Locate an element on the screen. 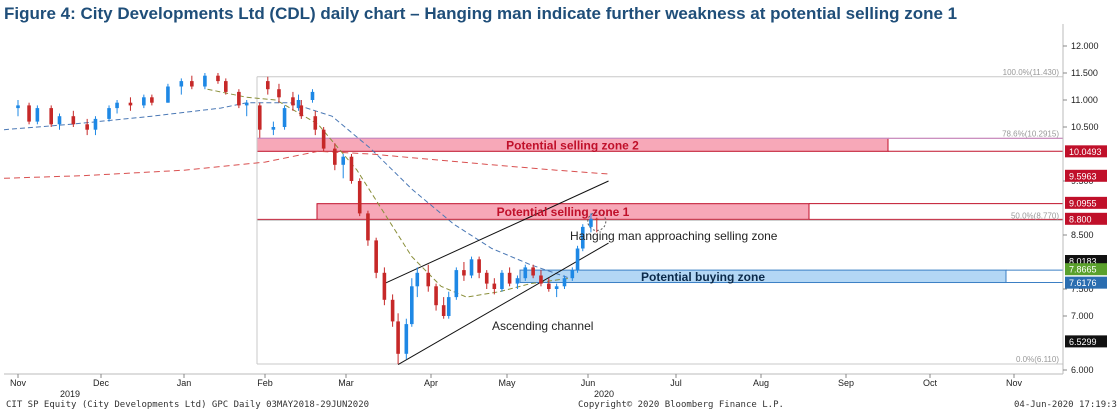 Image resolution: width=1117 pixels, height=416 pixels. zone-label: Potential buying zone is located at coordinates (703, 277).